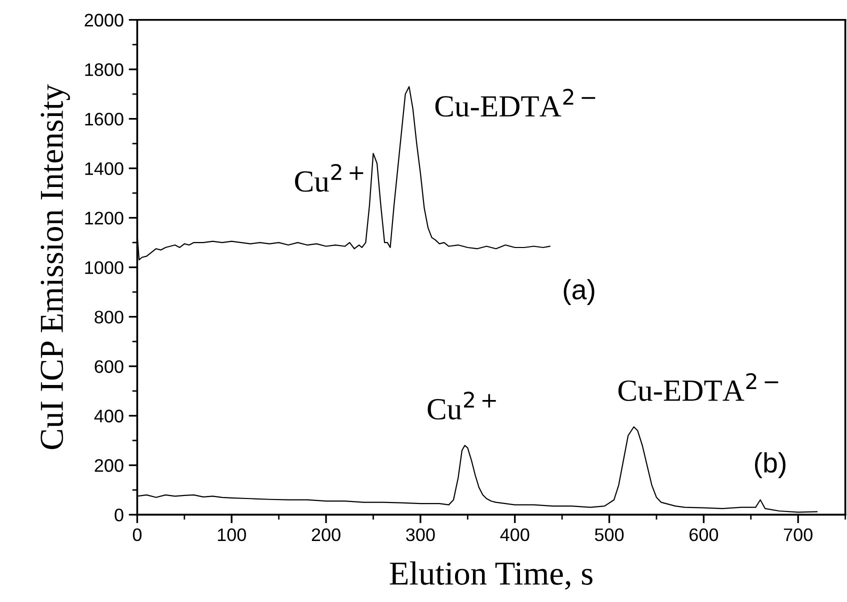 The height and width of the screenshot is (602, 847). I want to click on x-tick-label: 500, so click(609, 535).